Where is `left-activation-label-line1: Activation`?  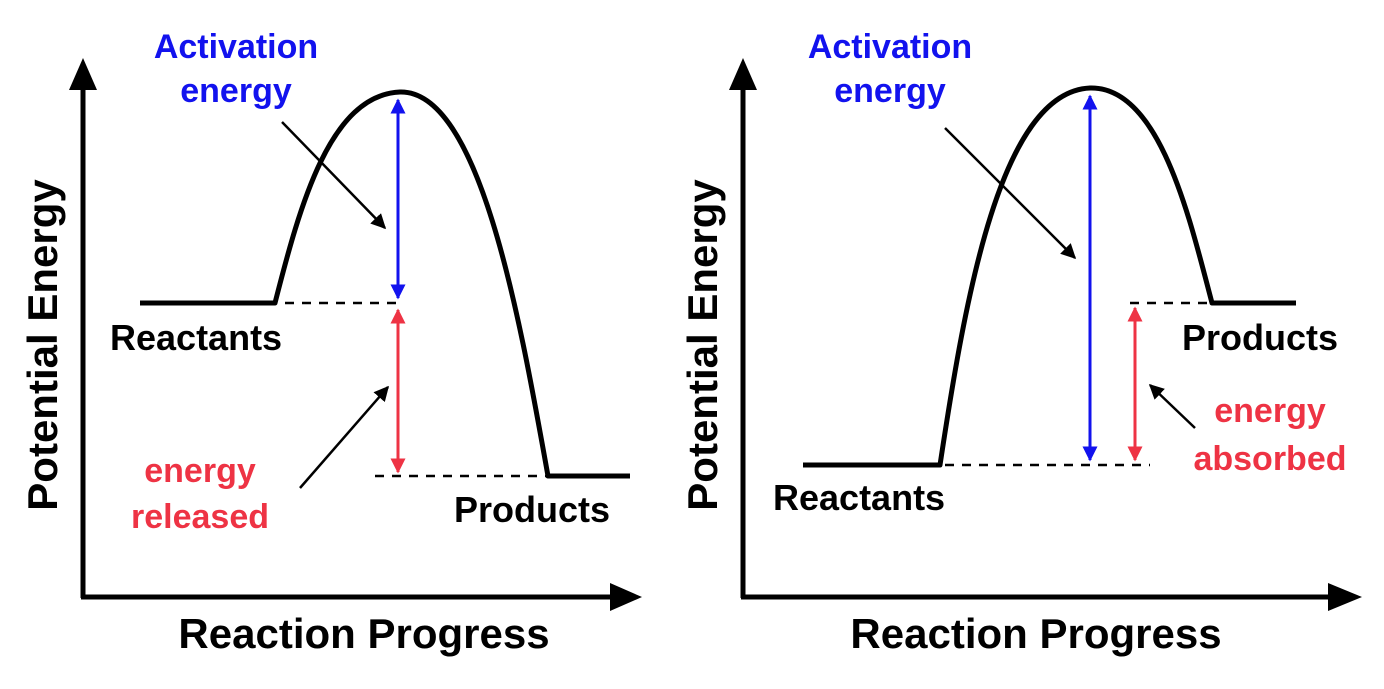
left-activation-label-line1: Activation is located at coordinates (236, 47).